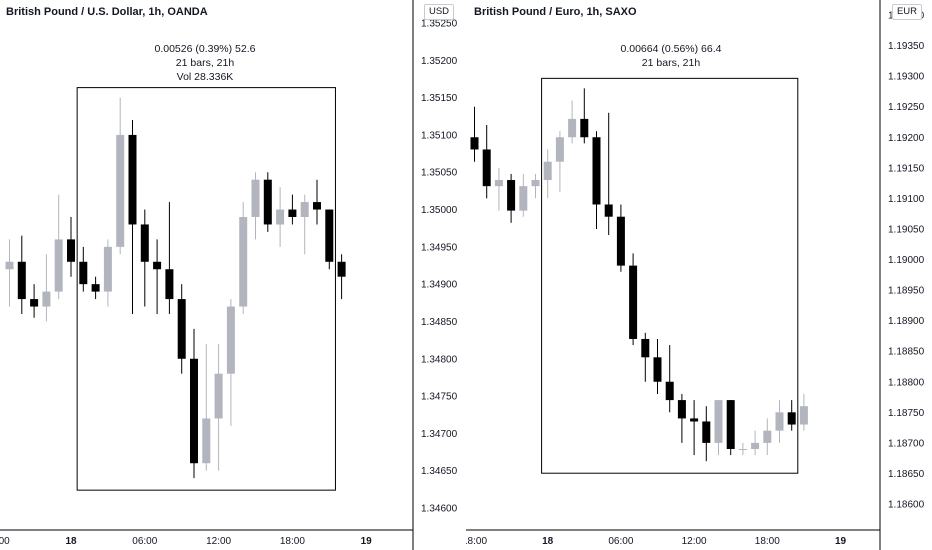 This screenshot has width=932, height=550. What do you see at coordinates (906, 505) in the screenshot?
I see `price-tick-label: 1.18600` at bounding box center [906, 505].